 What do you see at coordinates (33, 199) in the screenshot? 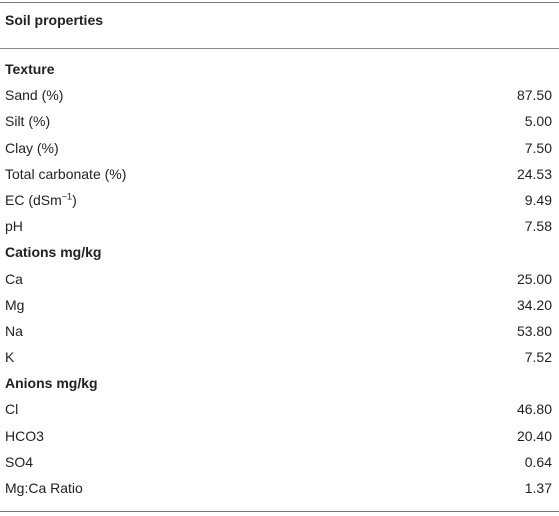
I see `row-label-text: EC (dSm` at bounding box center [33, 199].